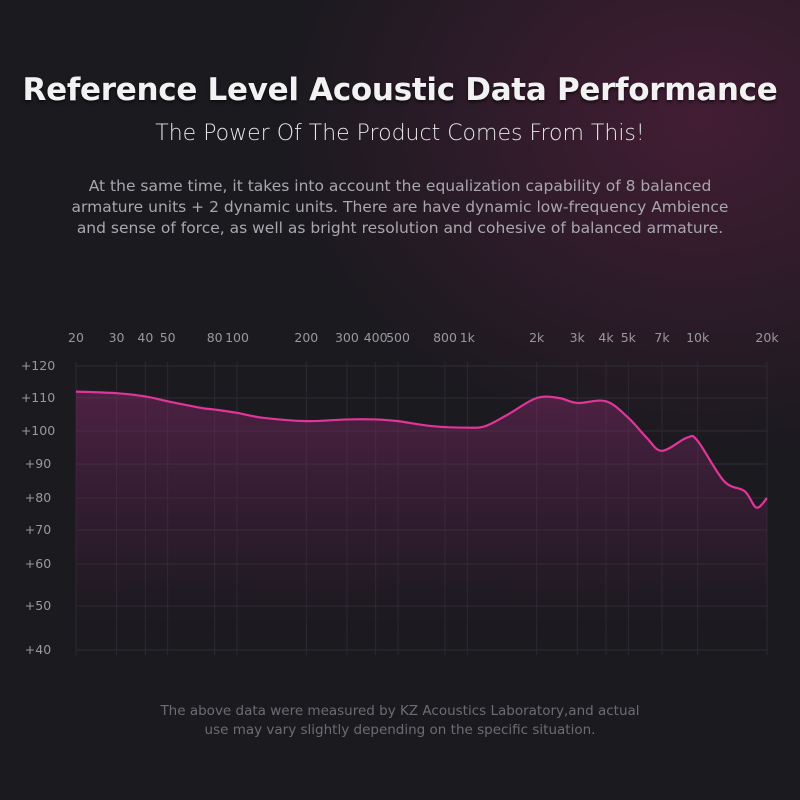 The image size is (800, 800). What do you see at coordinates (445, 337) in the screenshot?
I see `x-tick-label: 800` at bounding box center [445, 337].